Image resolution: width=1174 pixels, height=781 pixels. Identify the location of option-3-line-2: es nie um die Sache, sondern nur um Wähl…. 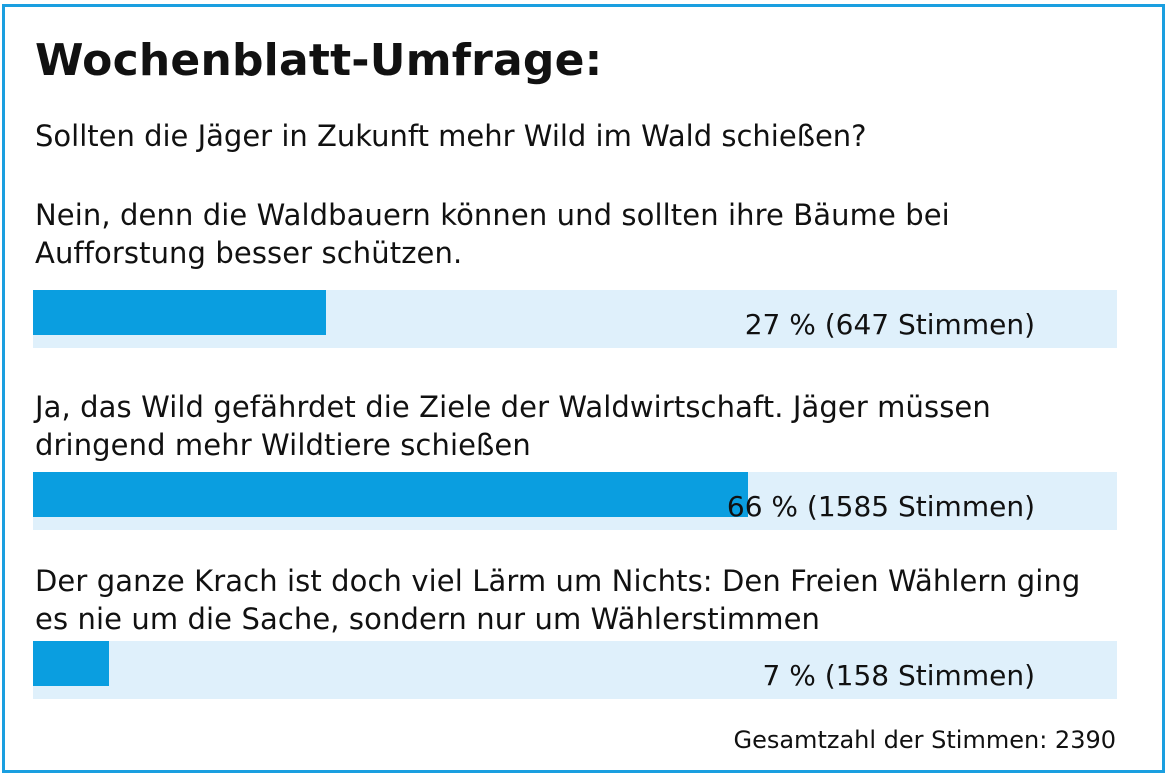
(428, 619).